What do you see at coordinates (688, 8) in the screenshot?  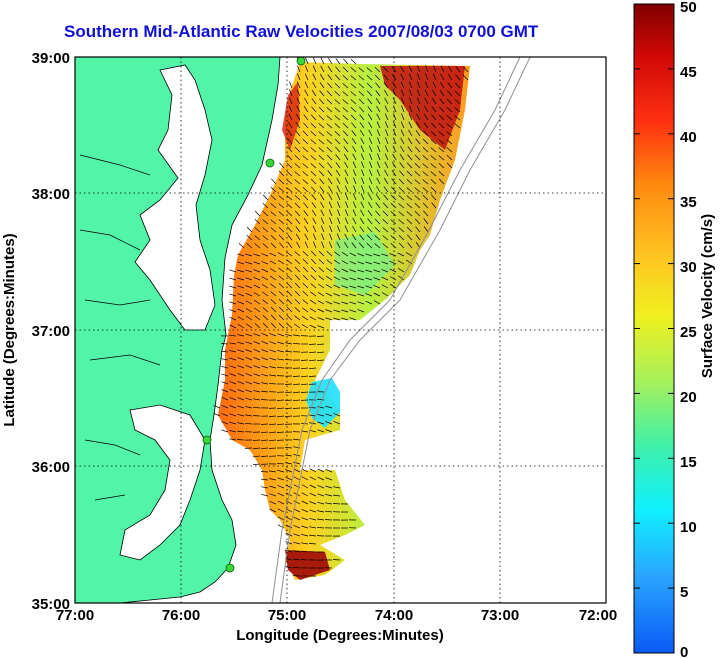 I see `colorbar-tick-label: 50` at bounding box center [688, 8].